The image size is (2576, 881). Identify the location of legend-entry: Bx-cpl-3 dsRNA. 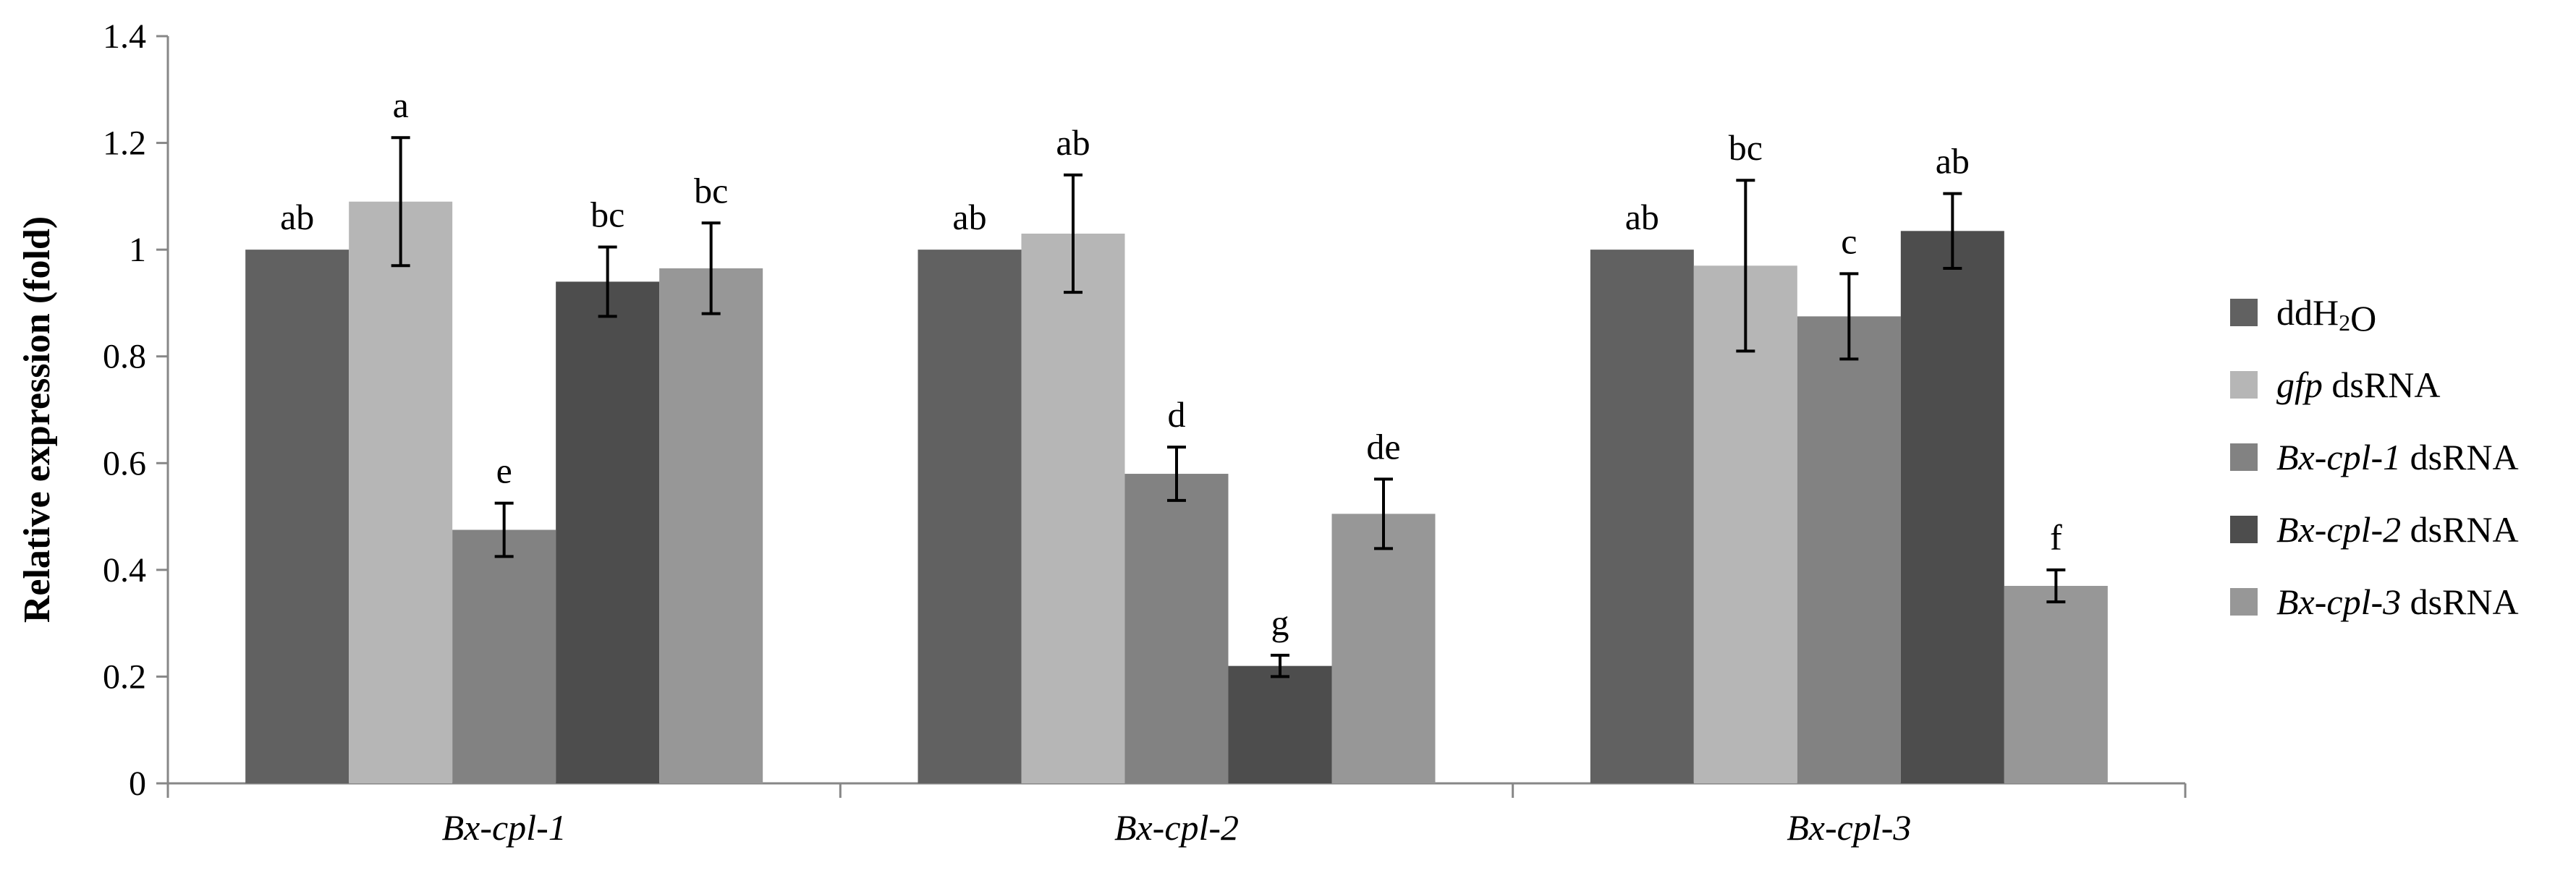
(2397, 602).